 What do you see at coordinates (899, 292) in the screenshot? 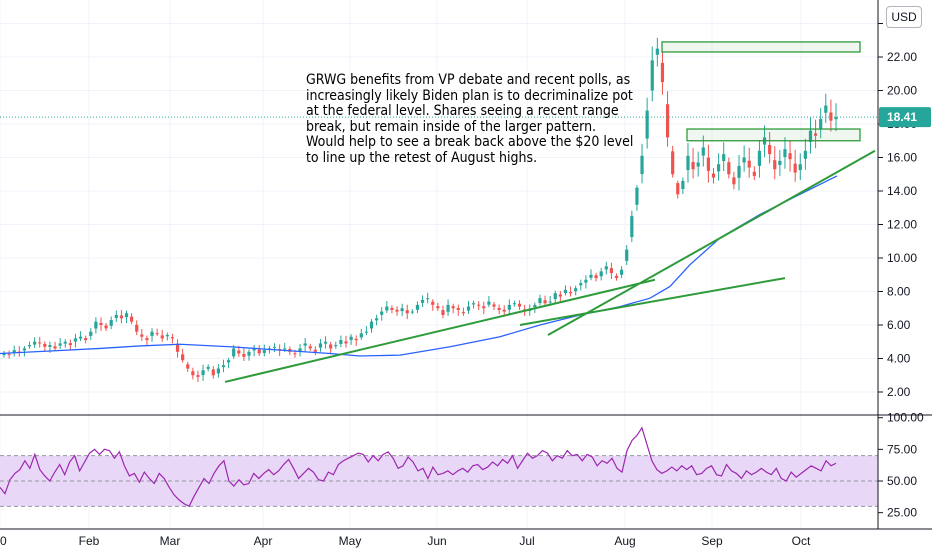
I see `y-tick-label: 8.00` at bounding box center [899, 292].